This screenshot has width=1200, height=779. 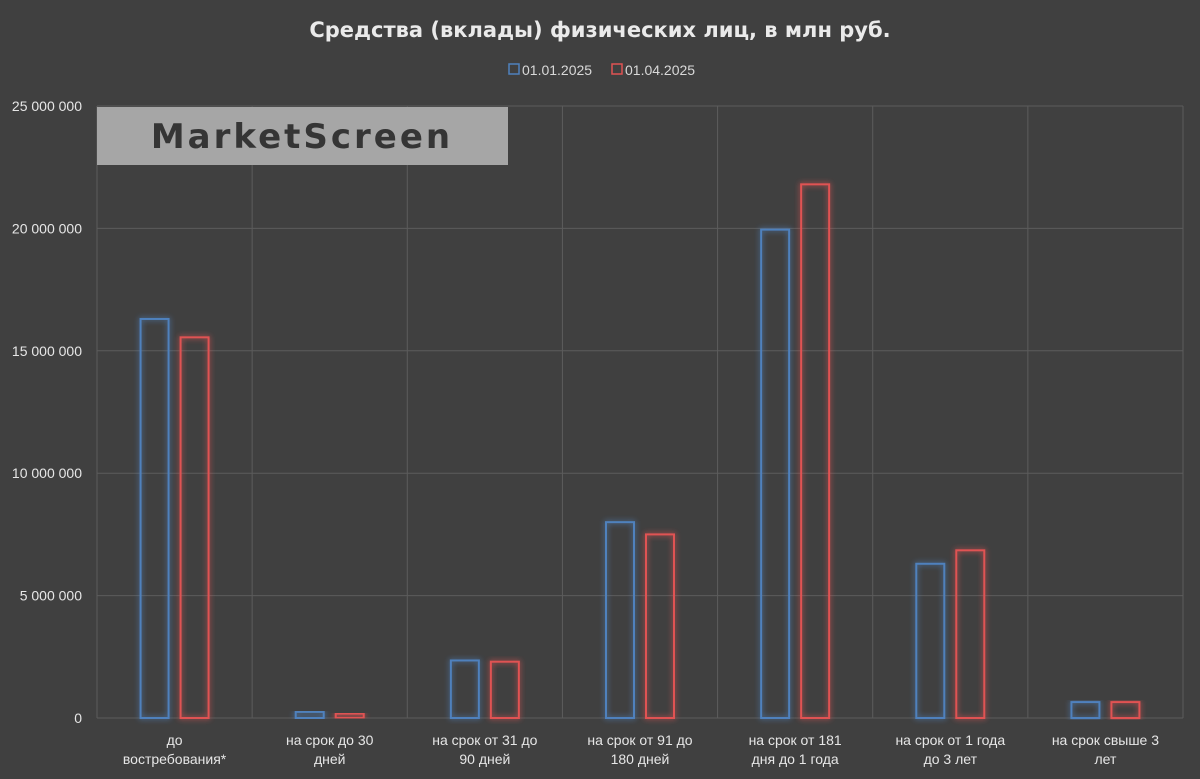 What do you see at coordinates (47, 106) in the screenshot?
I see `y-tick-label: 25 000 000` at bounding box center [47, 106].